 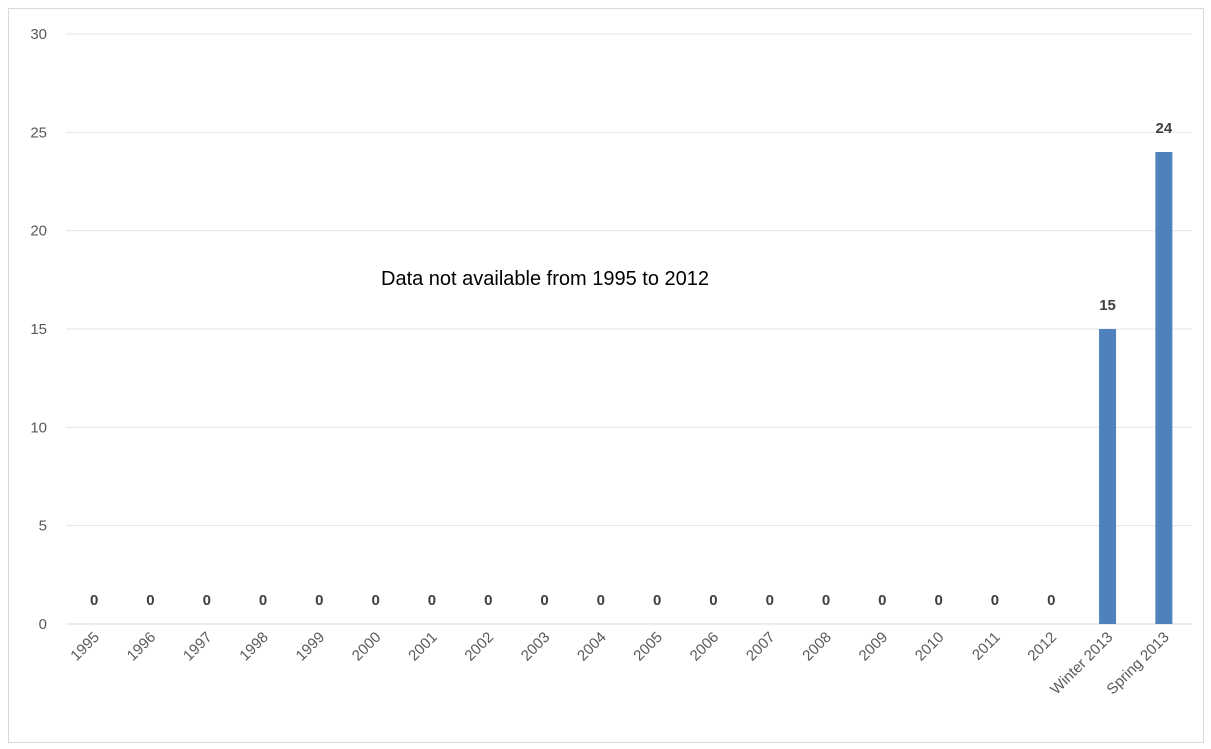 What do you see at coordinates (986, 646) in the screenshot?
I see `x-tick-label: 2011` at bounding box center [986, 646].